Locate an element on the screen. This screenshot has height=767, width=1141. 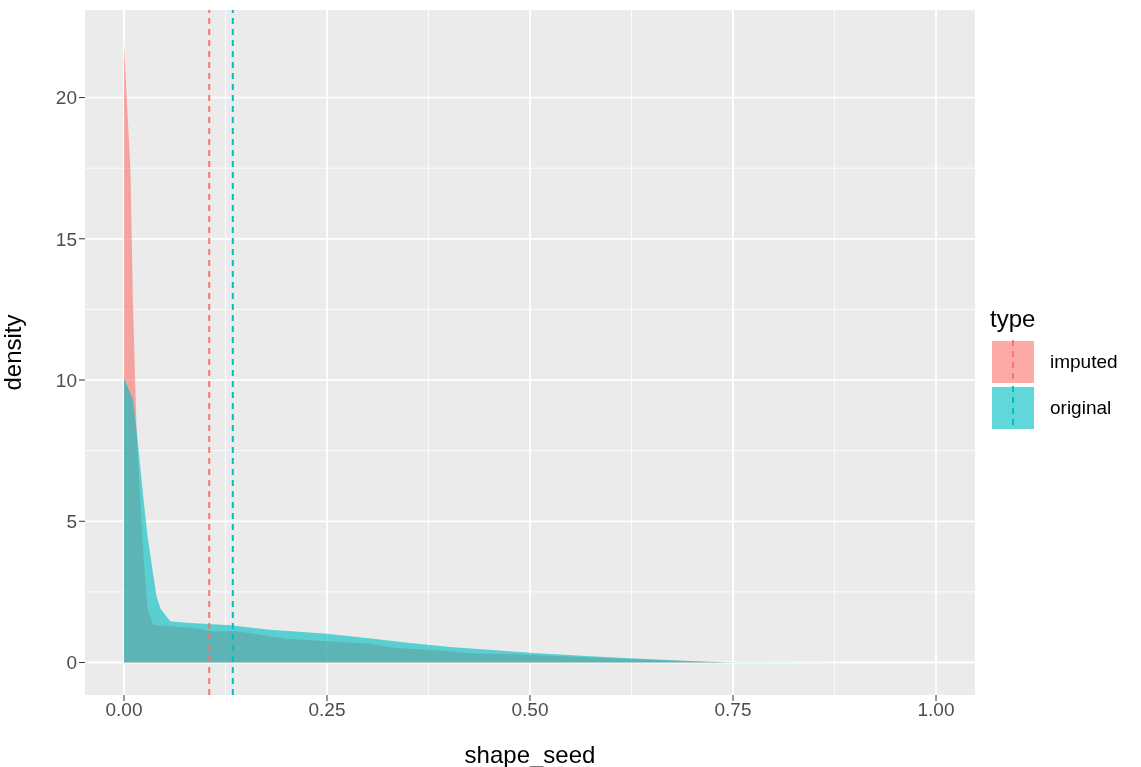
y-axis-title: density is located at coordinates (13, 352).